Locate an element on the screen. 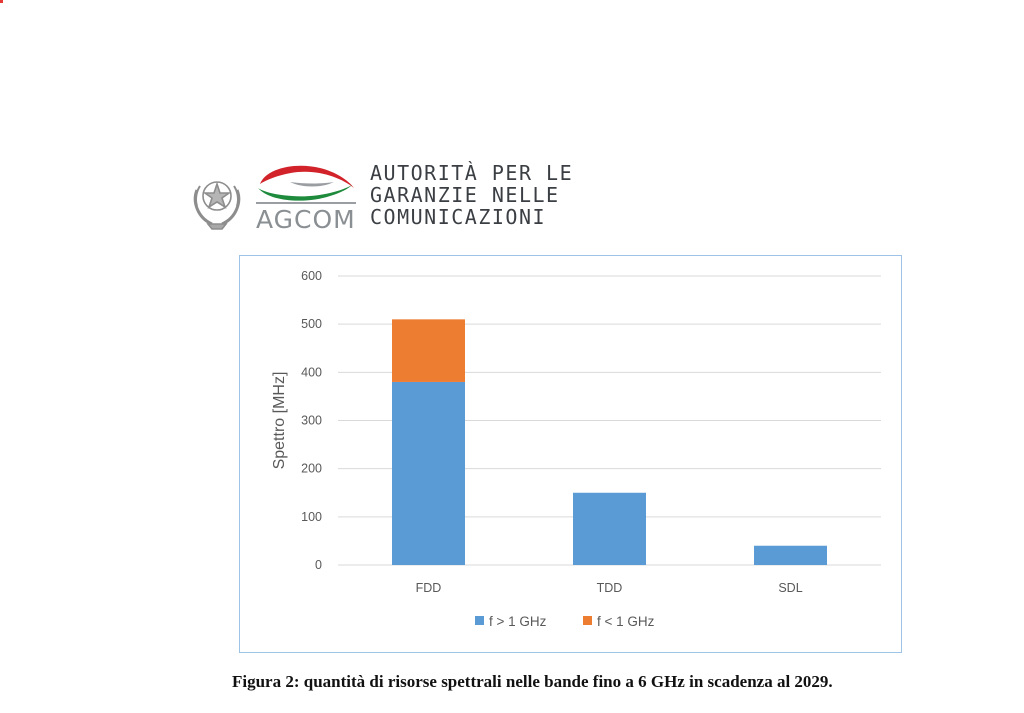 The width and height of the screenshot is (1024, 713). y-tick-label-600: 600 is located at coordinates (311, 276).